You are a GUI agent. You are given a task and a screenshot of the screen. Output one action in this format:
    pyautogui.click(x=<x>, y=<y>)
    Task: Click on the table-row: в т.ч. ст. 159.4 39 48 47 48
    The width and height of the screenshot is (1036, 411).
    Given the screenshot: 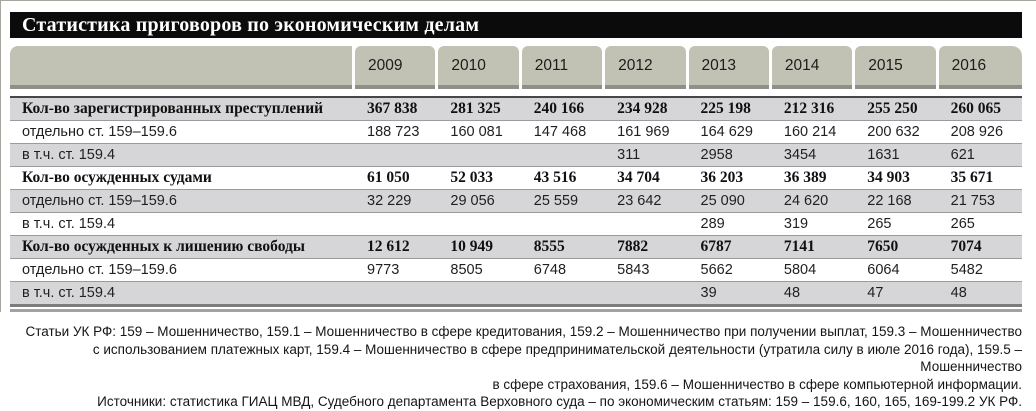 What is the action you would take?
    pyautogui.click(x=516, y=292)
    